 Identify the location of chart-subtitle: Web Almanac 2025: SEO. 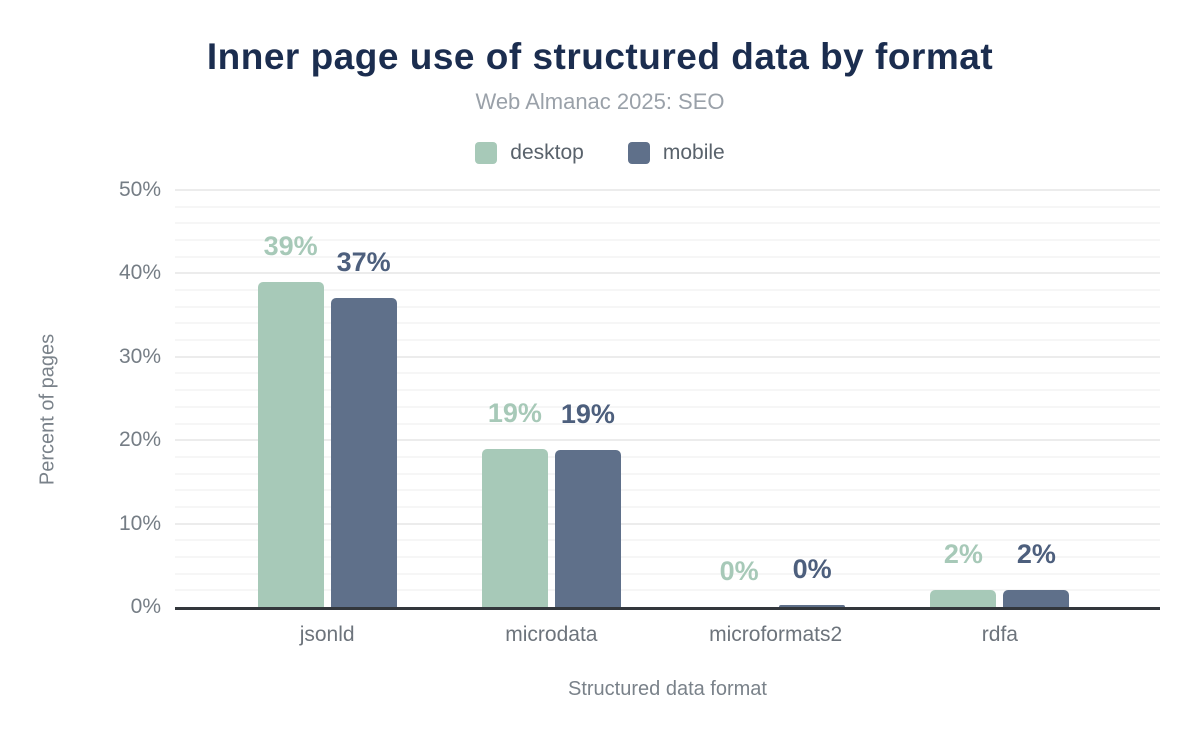
(600, 101).